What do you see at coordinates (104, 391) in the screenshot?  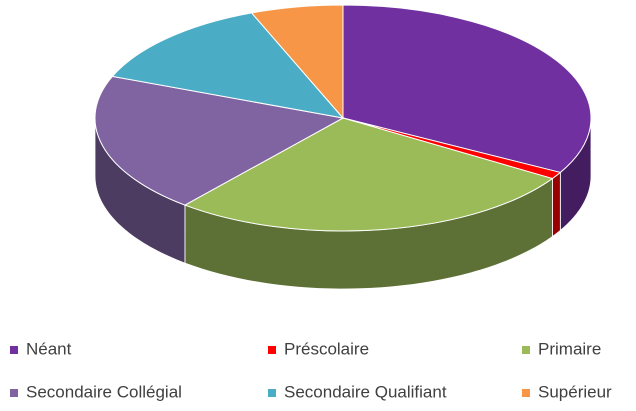 I see `legend-label: Secondaire Collégial` at bounding box center [104, 391].